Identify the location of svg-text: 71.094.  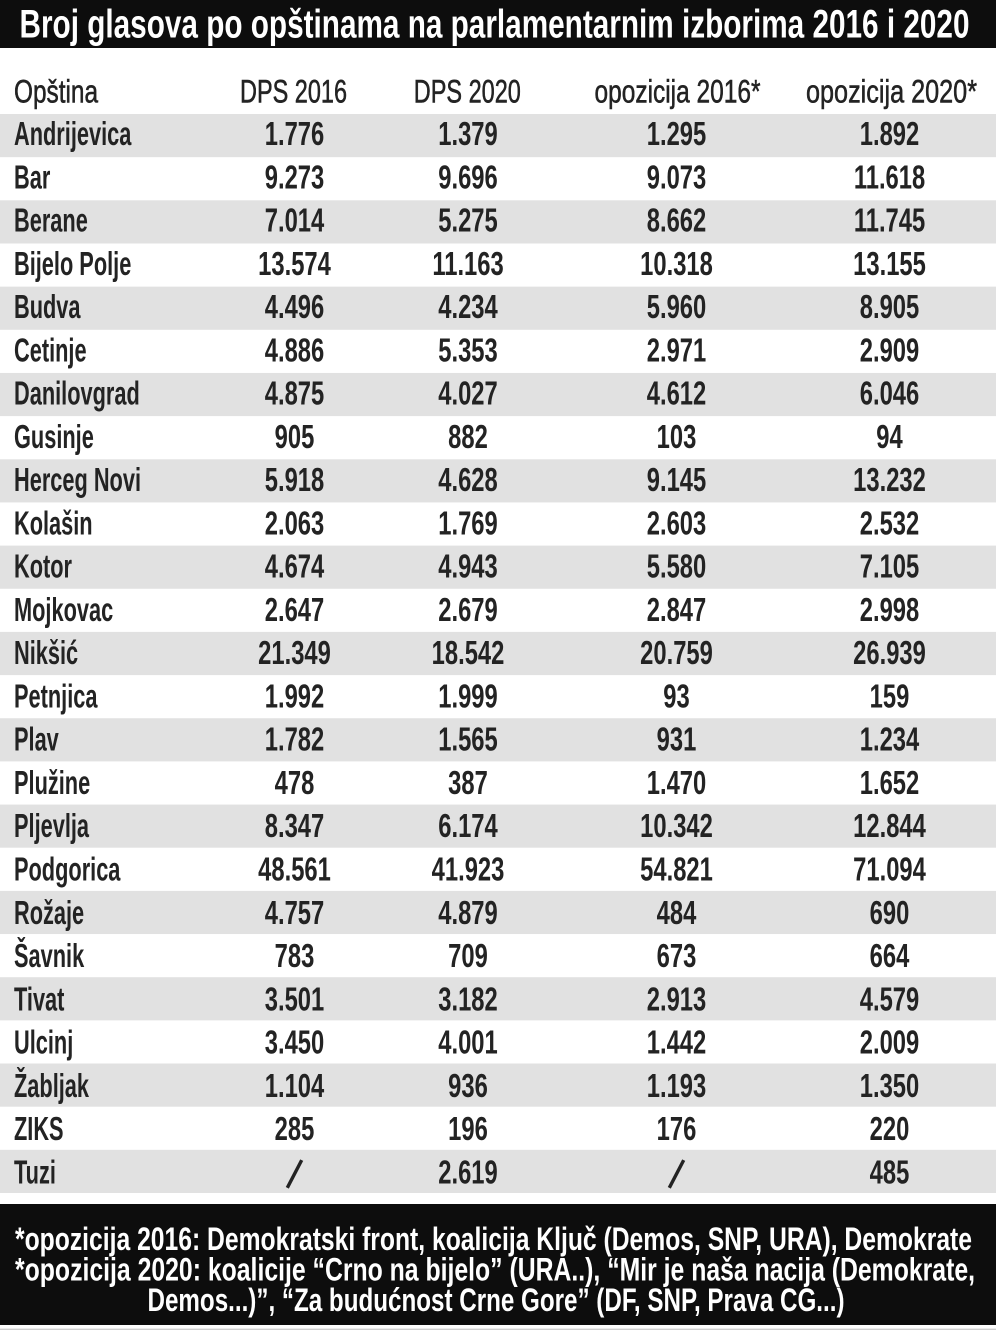
(889, 870).